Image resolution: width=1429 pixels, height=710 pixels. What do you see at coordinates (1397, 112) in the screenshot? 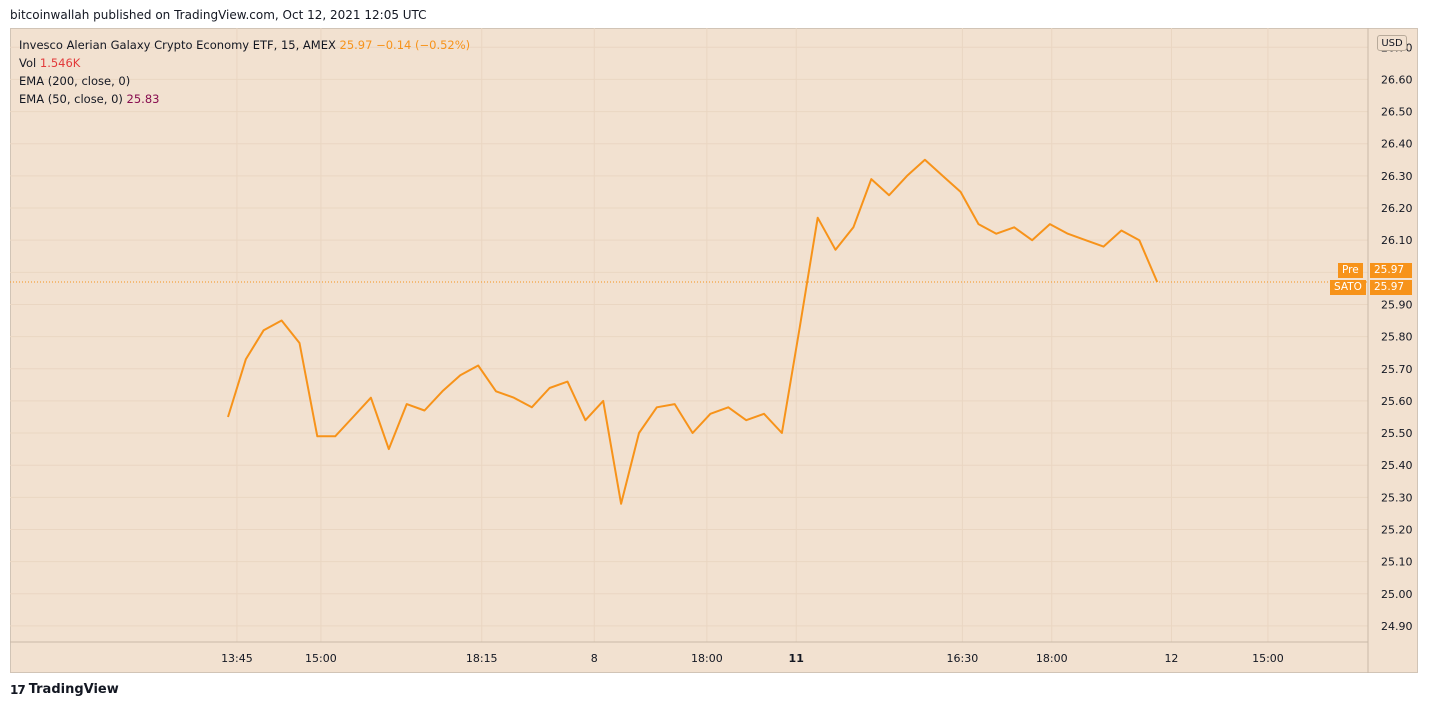
I see `y-tick-label: 26.50` at bounding box center [1397, 112].